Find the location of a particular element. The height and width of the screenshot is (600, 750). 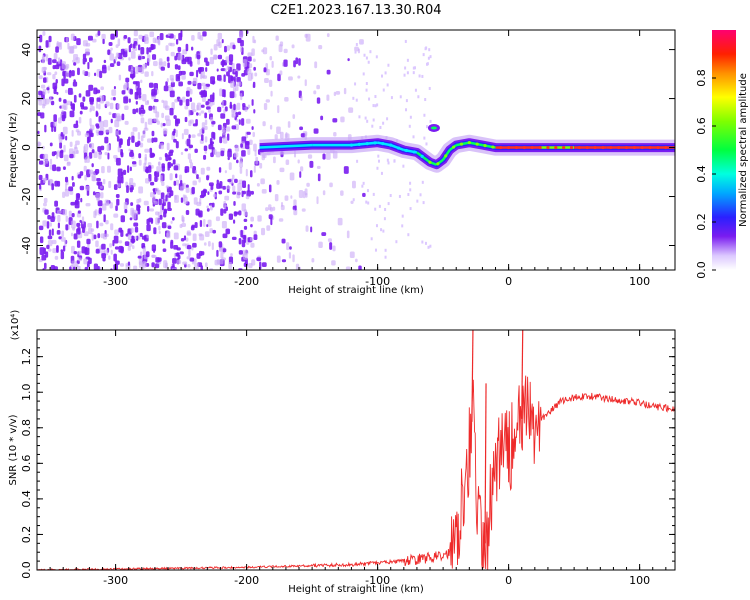

x-tick-label: 100 is located at coordinates (639, 580).